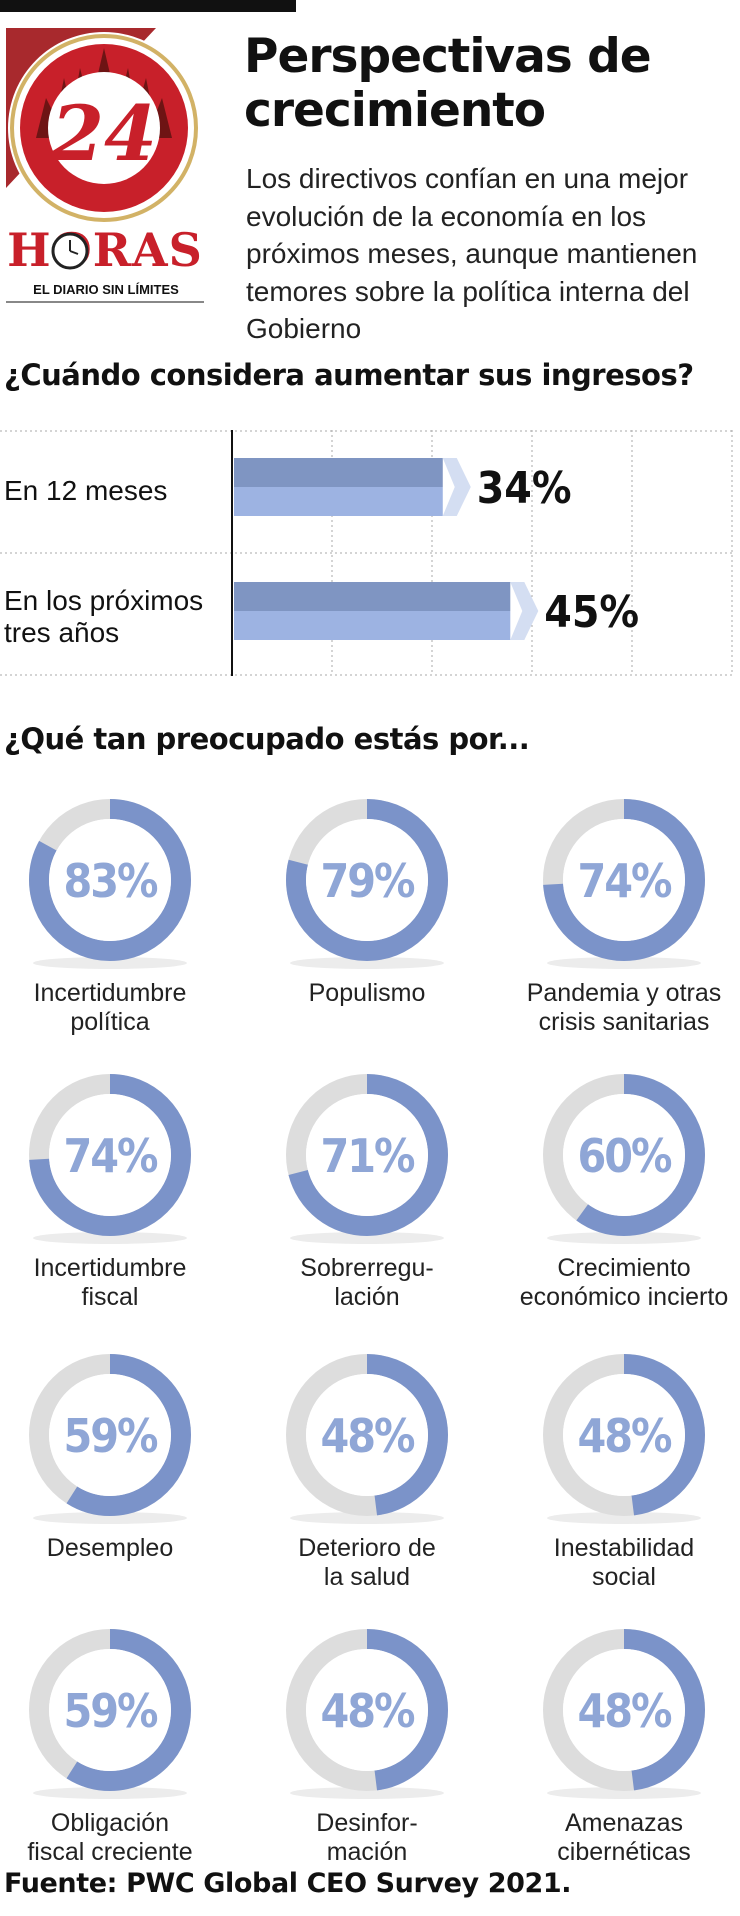  Describe the element at coordinates (367, 1849) in the screenshot. I see `donut-category-line: mación` at that location.